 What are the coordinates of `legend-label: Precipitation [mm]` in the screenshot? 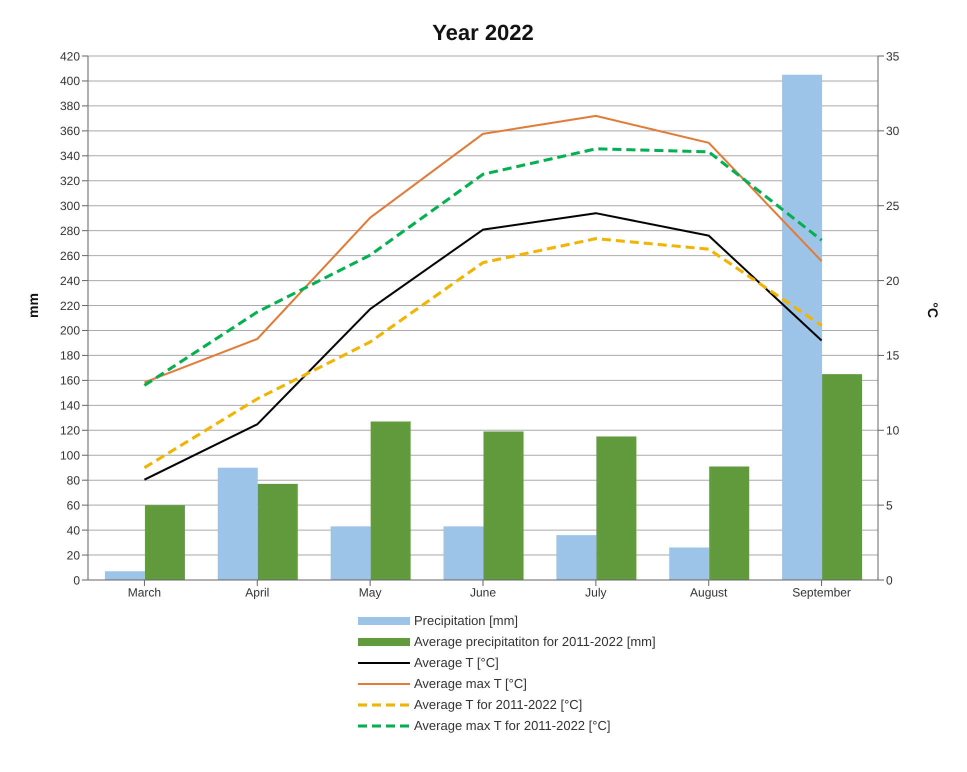 It's located at (466, 620).